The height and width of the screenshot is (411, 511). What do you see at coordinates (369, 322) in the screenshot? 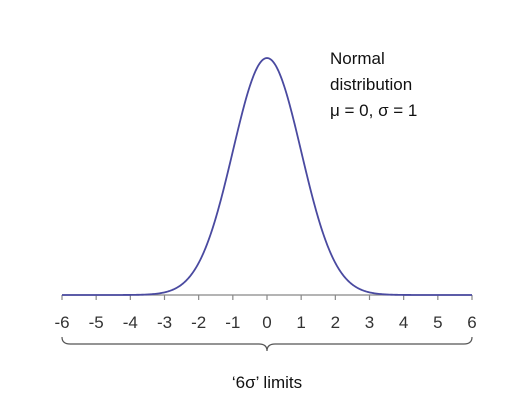
I see `x-tick-label-9: 3` at bounding box center [369, 322].